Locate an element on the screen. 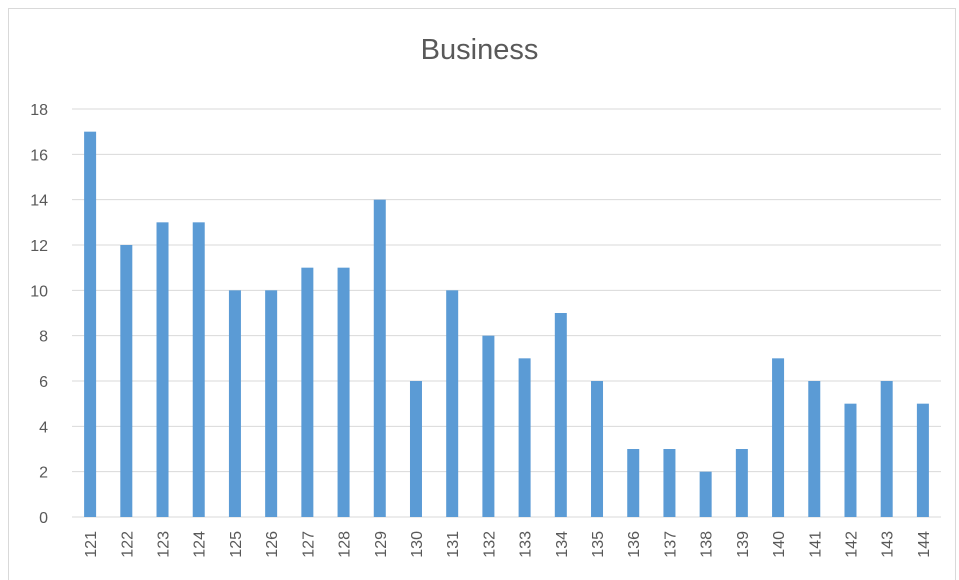 This screenshot has height=580, width=959. x-tick-label: 128 is located at coordinates (345, 544).